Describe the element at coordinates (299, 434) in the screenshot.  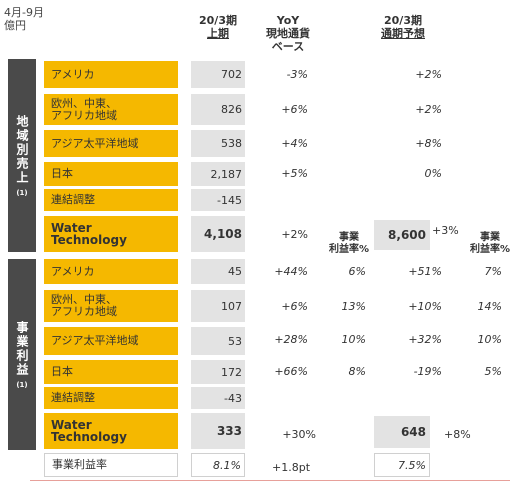
I see `yoy-total-value: +30%` at that location.